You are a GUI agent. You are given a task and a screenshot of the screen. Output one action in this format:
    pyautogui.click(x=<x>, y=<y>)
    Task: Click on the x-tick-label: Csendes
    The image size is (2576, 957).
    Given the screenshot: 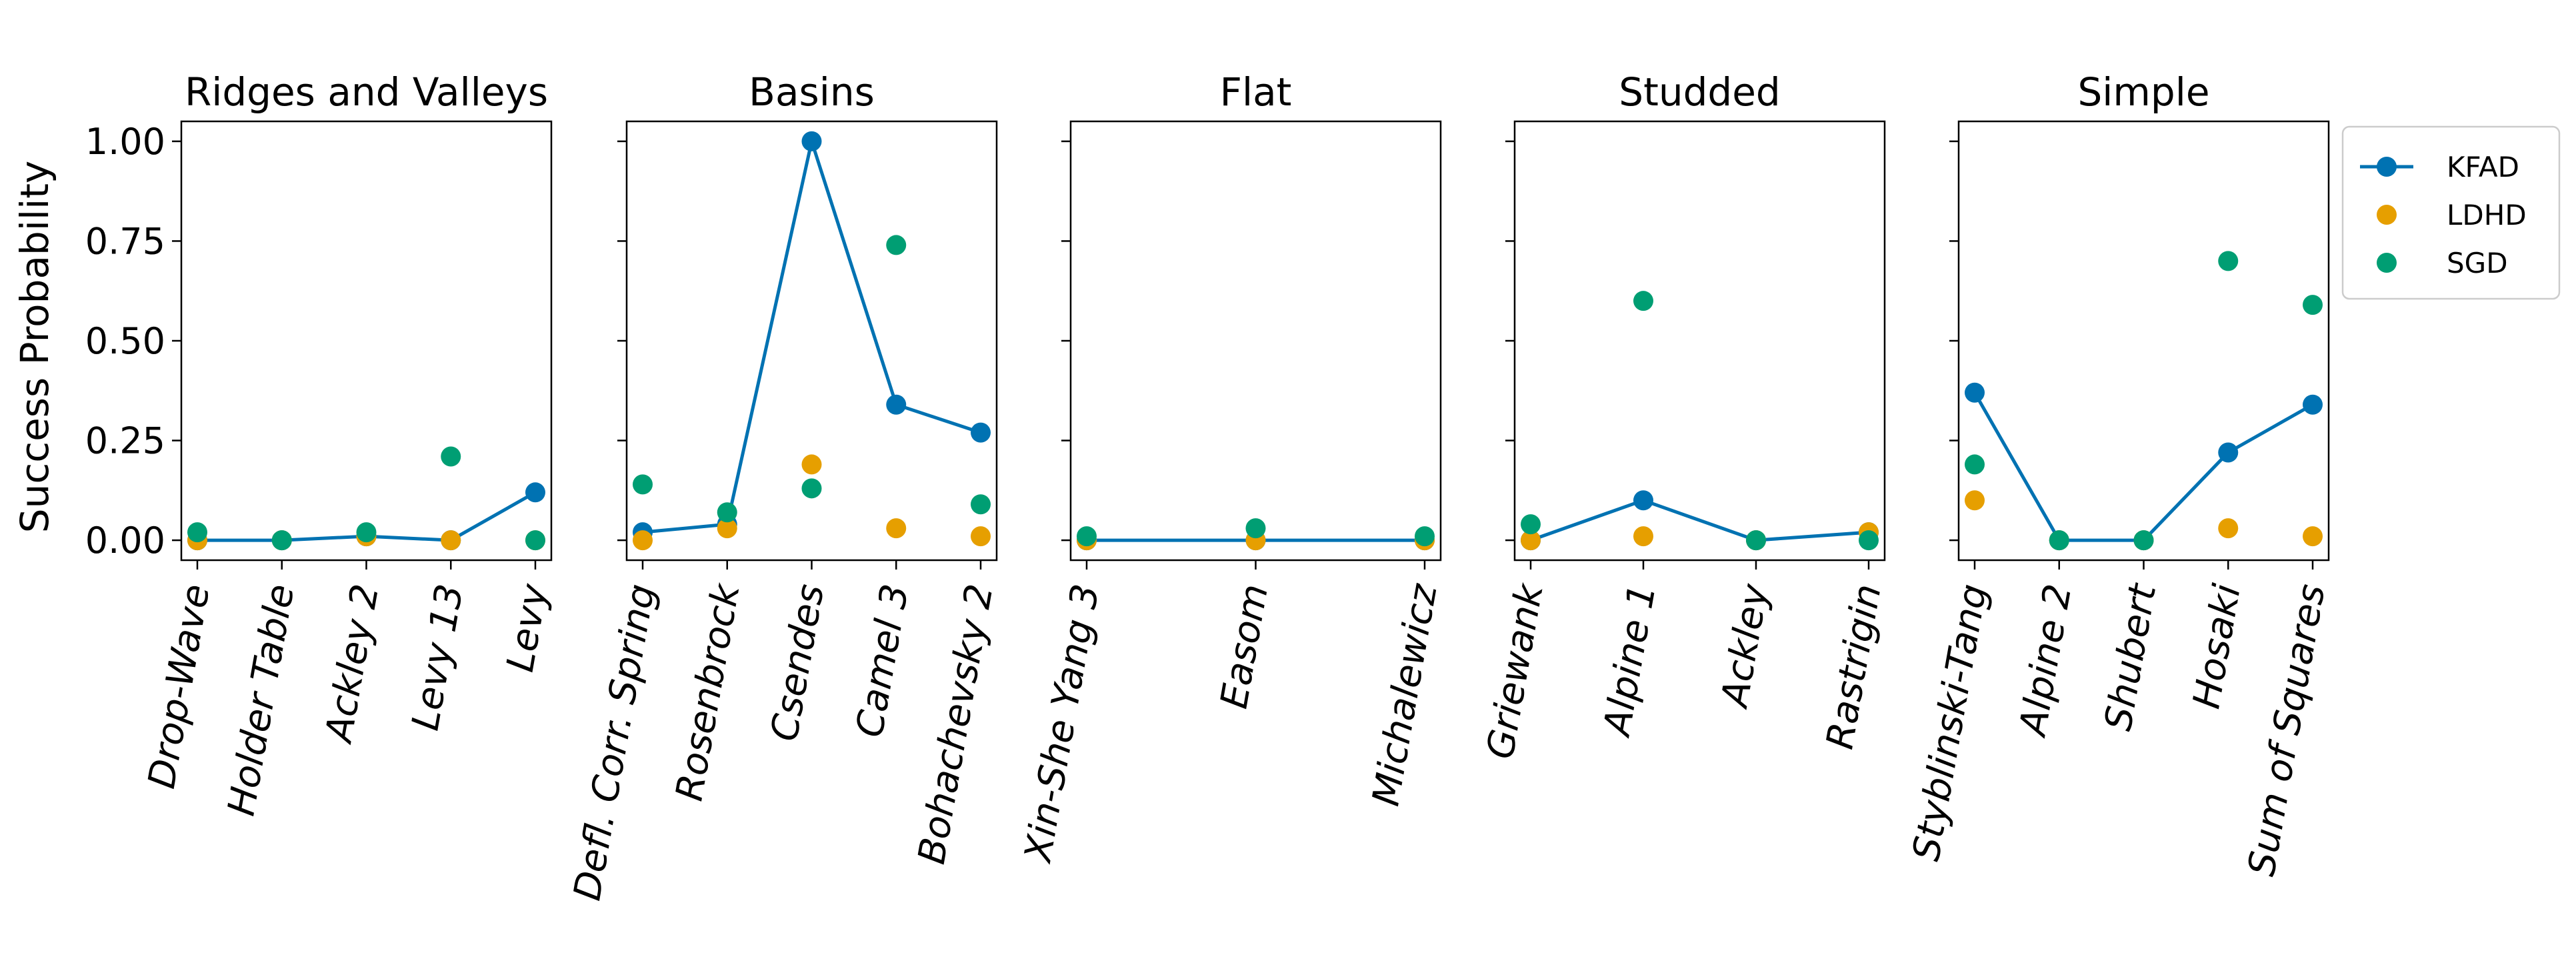 What is the action you would take?
    pyautogui.click(x=798, y=662)
    